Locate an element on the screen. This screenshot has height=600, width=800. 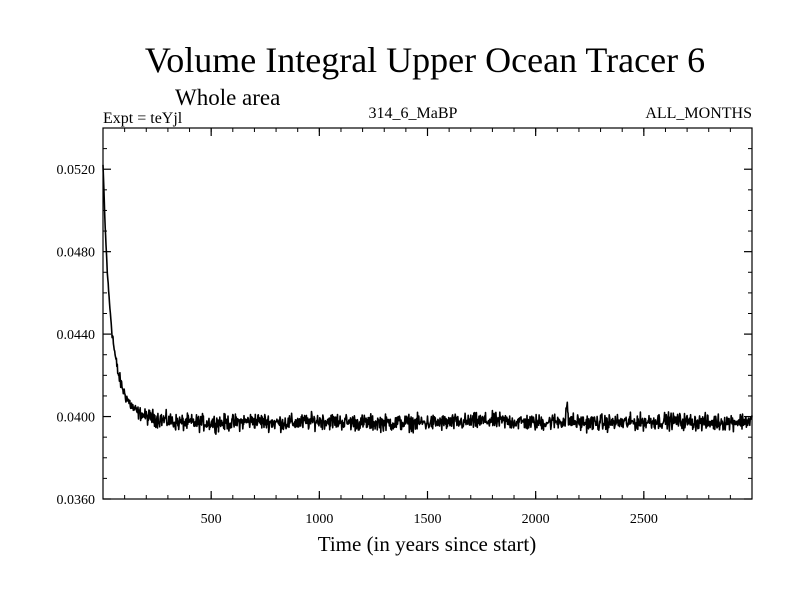
y-tick-label: 0.0360 is located at coordinates (76, 500).